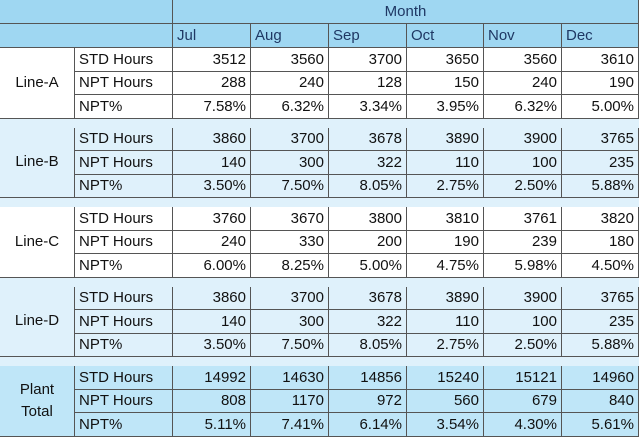 This screenshot has height=438, width=639. I want to click on value-cell: 5.11%, so click(212, 425).